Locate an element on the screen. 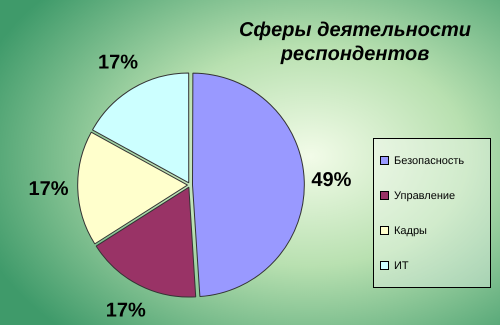  data-label: 49% is located at coordinates (331, 180).